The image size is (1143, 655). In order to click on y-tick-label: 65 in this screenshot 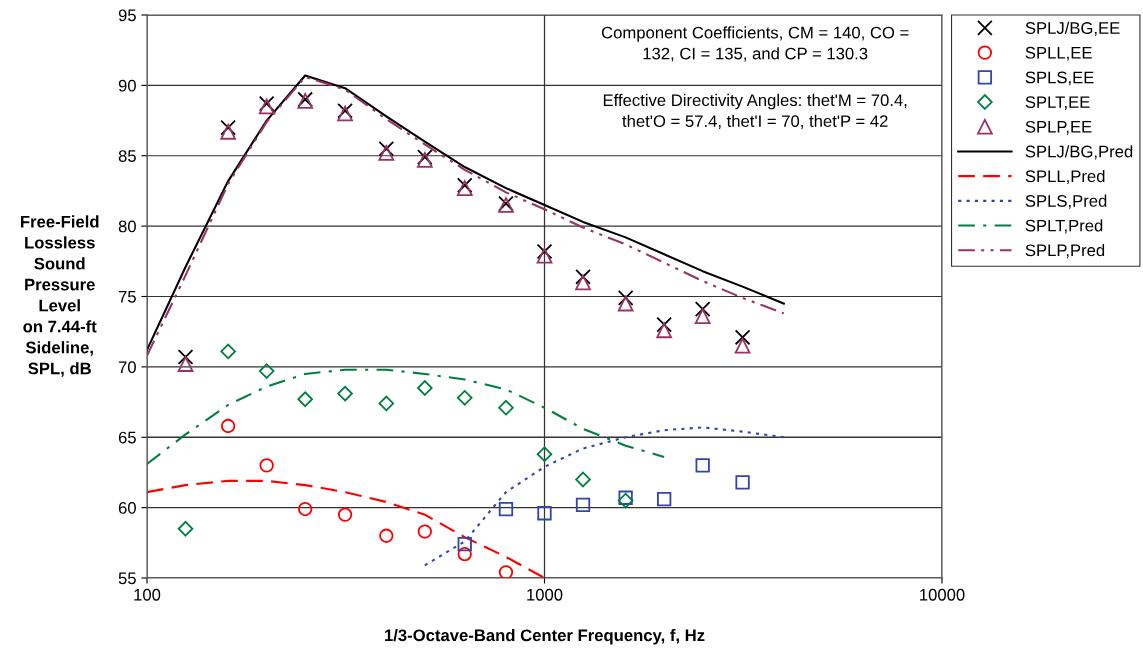, I will do `click(127, 437)`.